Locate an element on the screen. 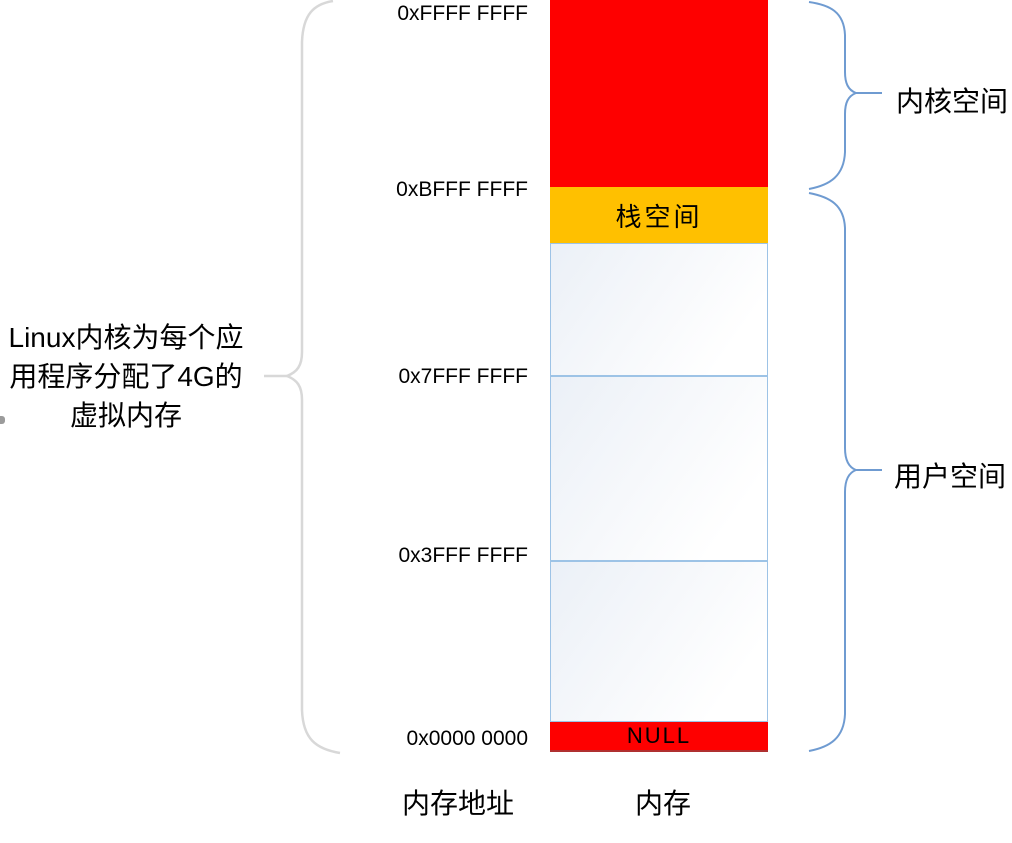 This screenshot has height=843, width=1012. left-brace is located at coordinates (312, 377).